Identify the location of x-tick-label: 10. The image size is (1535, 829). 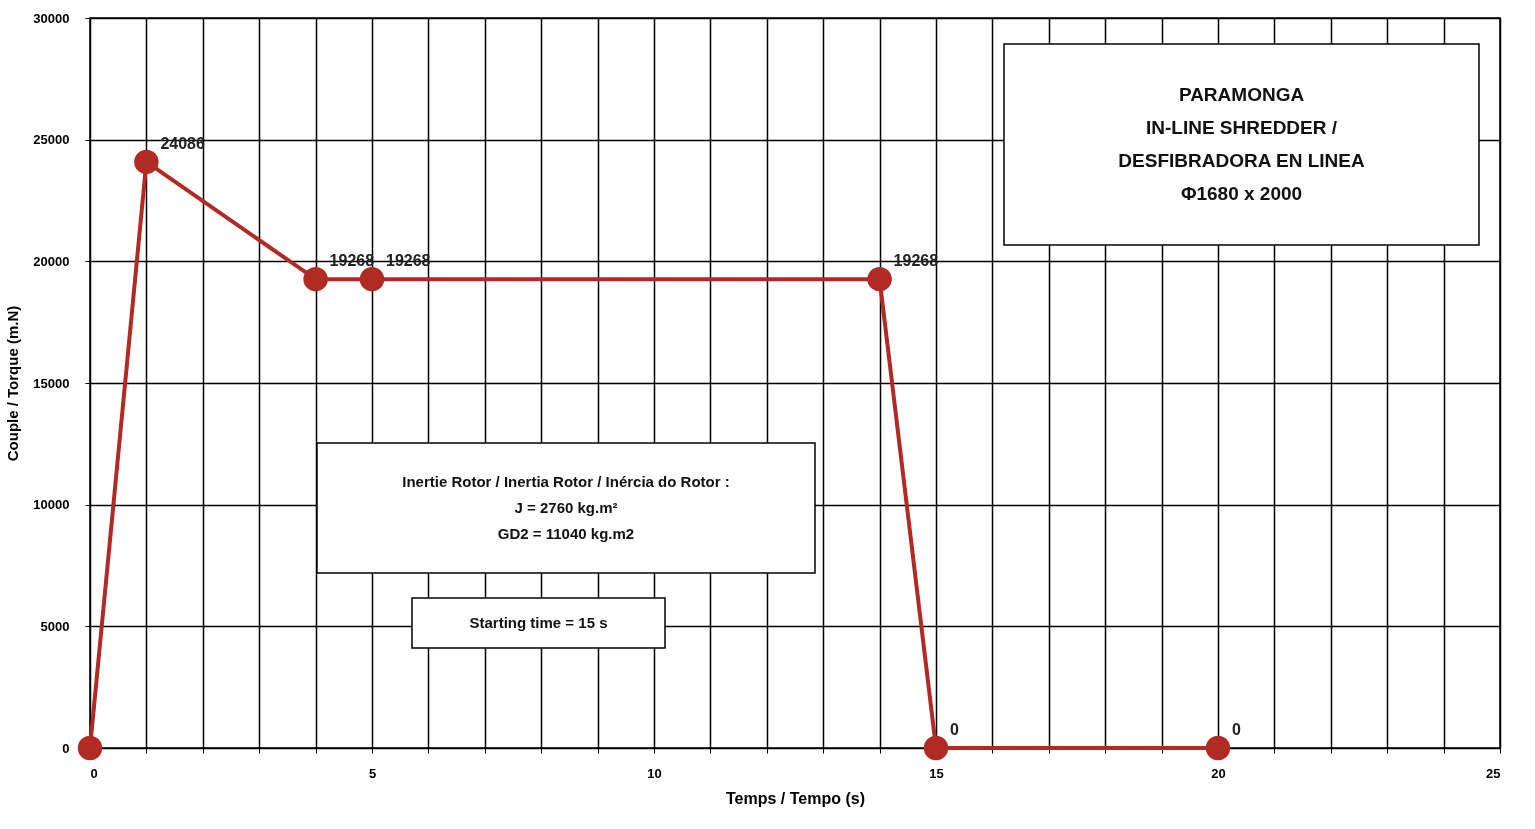
(654, 773).